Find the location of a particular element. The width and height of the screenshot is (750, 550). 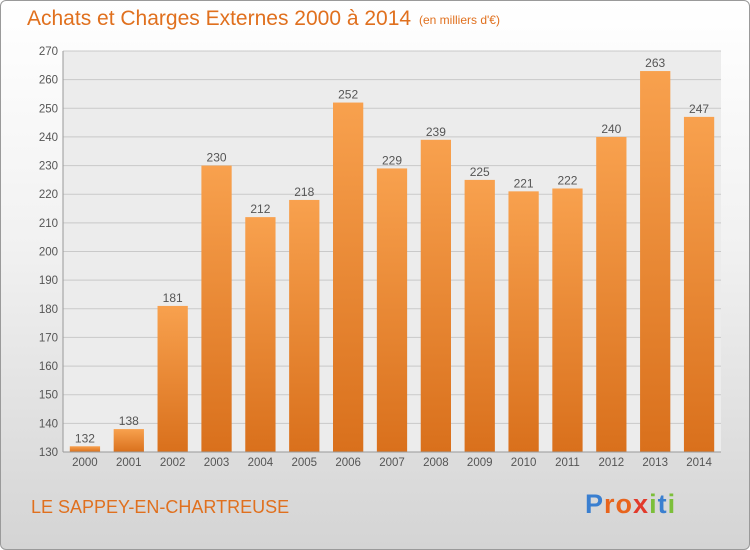

x-tick-label: 2012 is located at coordinates (612, 463).